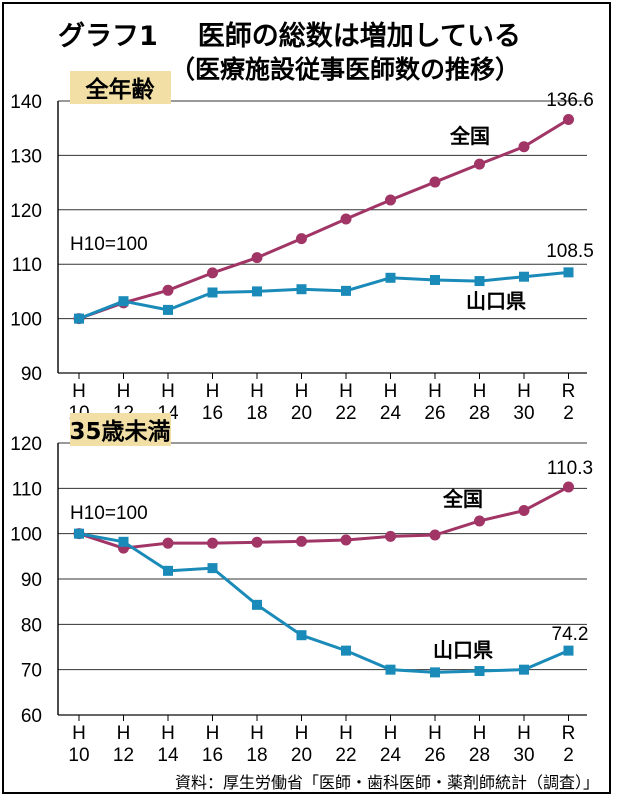  Describe the element at coordinates (345, 69) in the screenshot. I see `graph-subtitle: （医療施設従事医師数の推移）` at that location.